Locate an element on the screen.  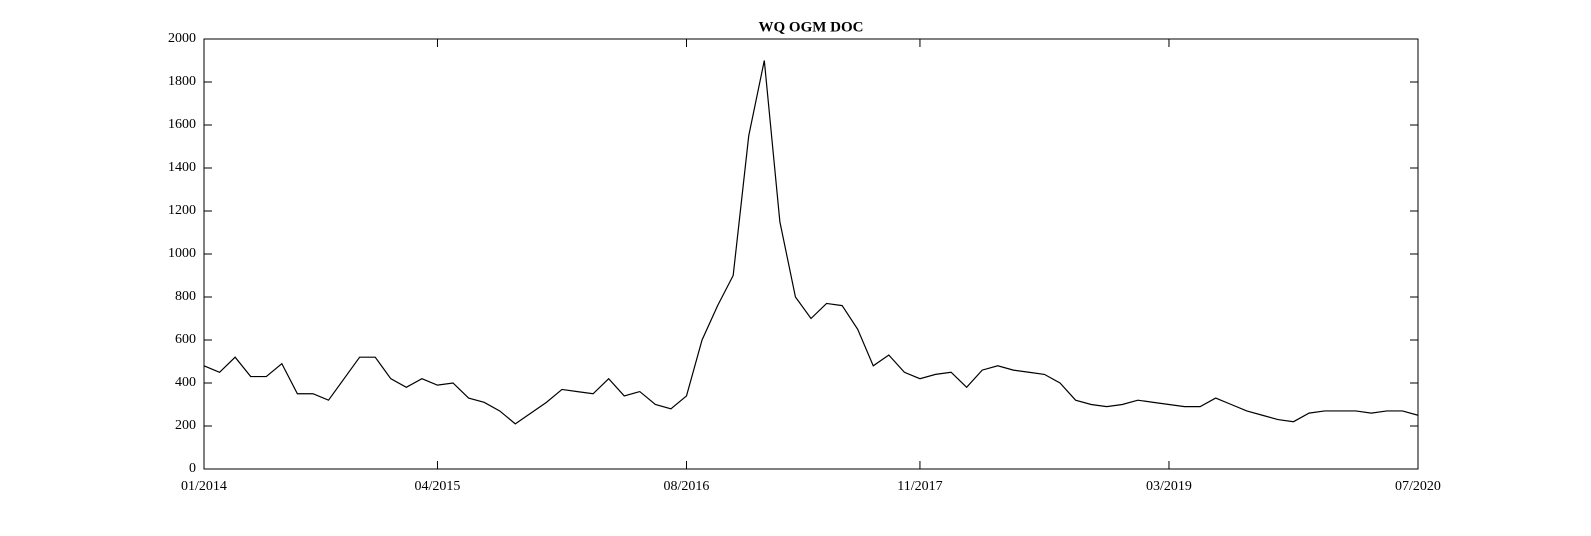
y-tick-label: 800 is located at coordinates (185, 296).